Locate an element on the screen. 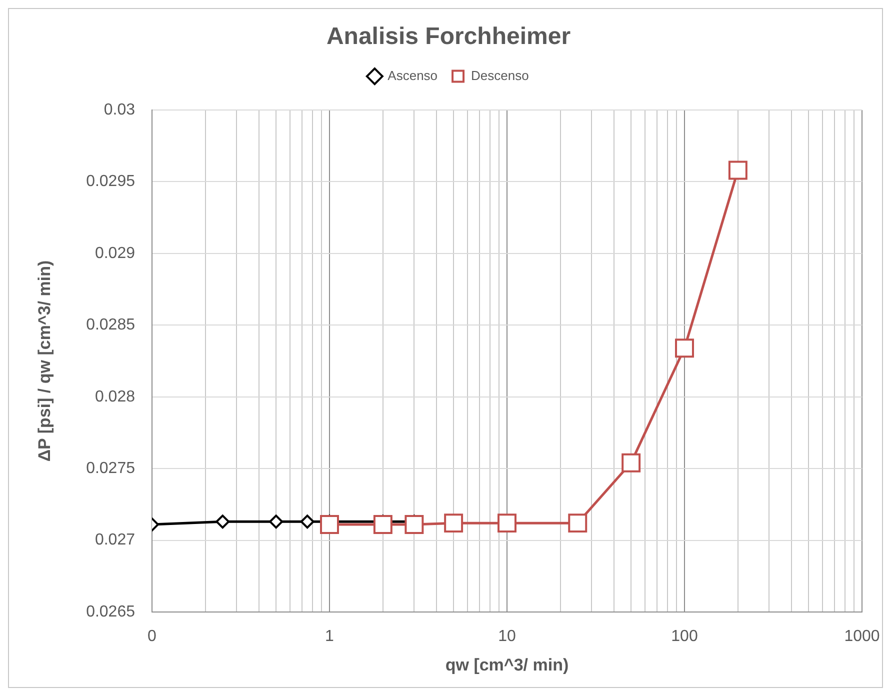 Image resolution: width=885 pixels, height=694 pixels. x-tick-label: 10 is located at coordinates (507, 637).